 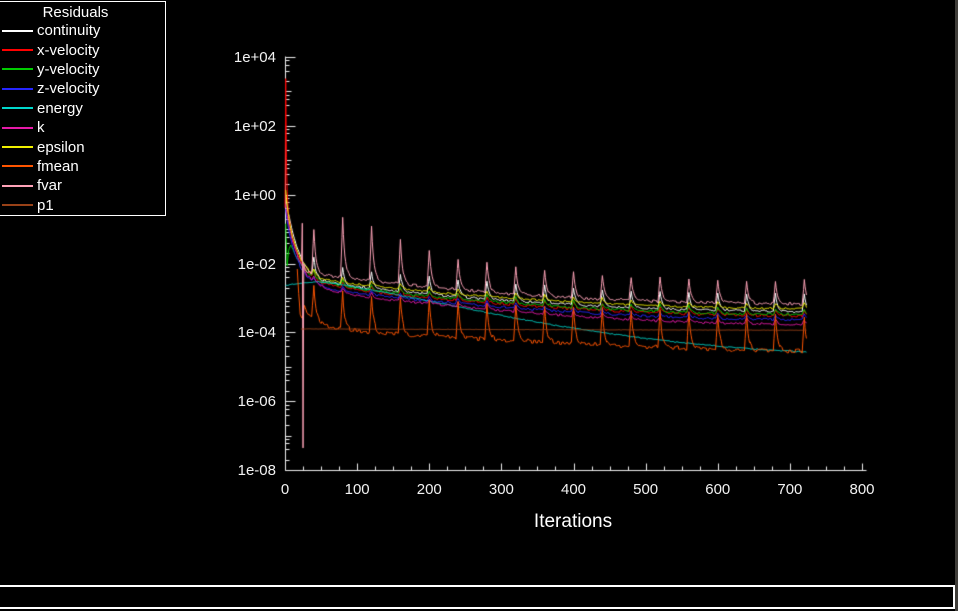 What do you see at coordinates (429, 489) in the screenshot?
I see `x-tick-label-200: 200` at bounding box center [429, 489].